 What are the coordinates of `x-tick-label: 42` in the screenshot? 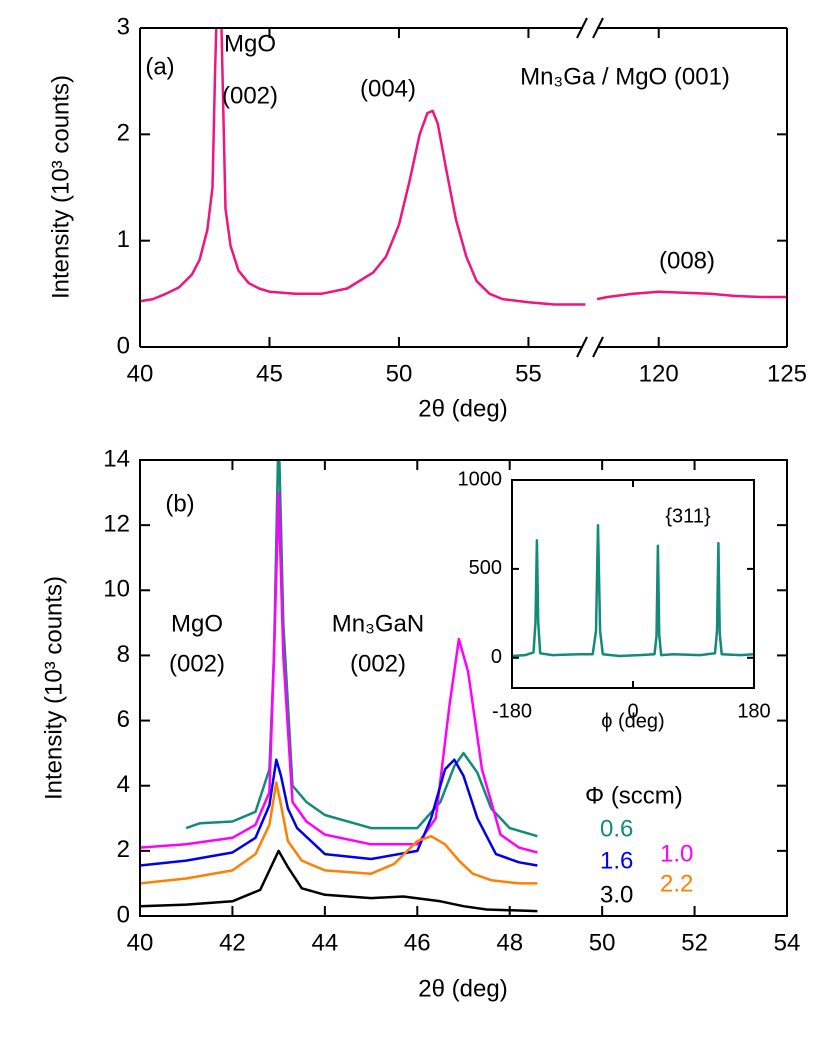 It's located at (232, 942).